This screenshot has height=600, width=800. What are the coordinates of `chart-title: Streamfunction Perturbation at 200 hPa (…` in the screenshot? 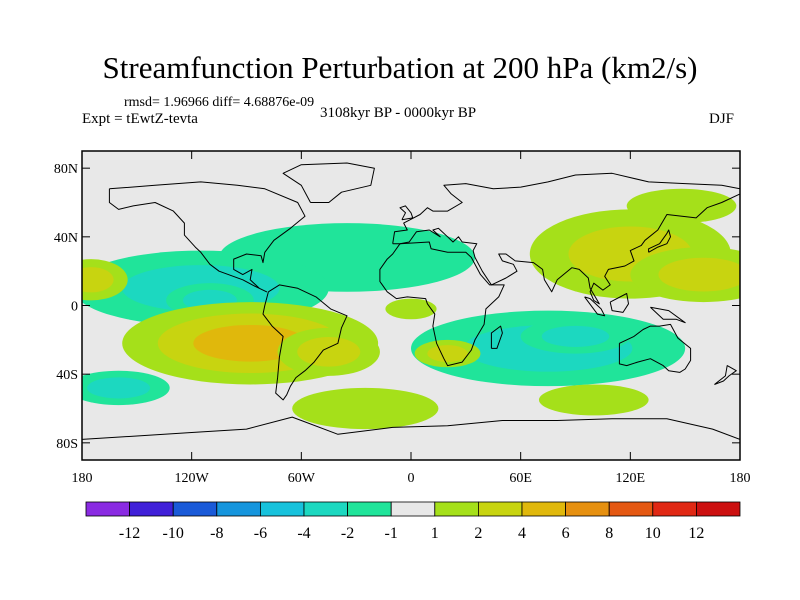 It's located at (400, 67).